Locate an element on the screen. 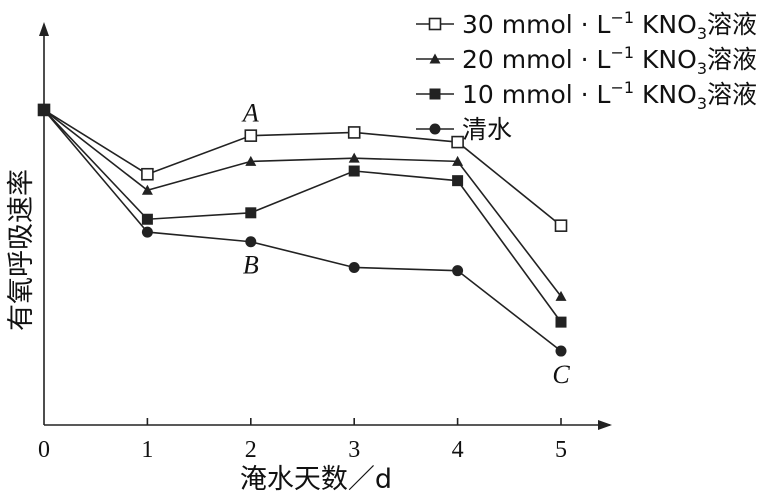  annotation-C: C is located at coordinates (561, 374).